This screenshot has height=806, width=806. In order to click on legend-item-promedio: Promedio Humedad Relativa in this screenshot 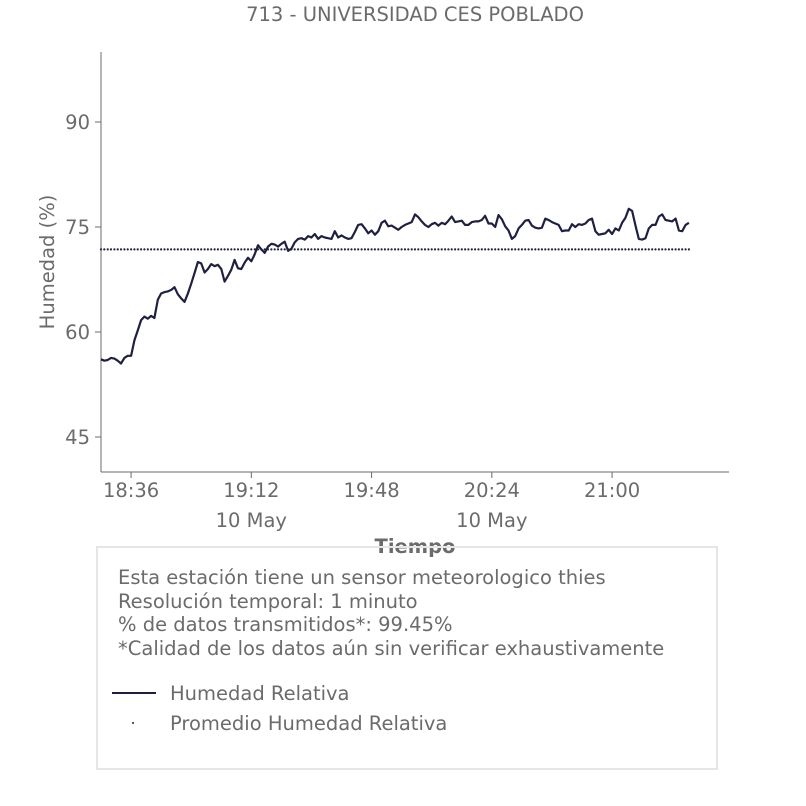, I will do `click(279, 723)`.